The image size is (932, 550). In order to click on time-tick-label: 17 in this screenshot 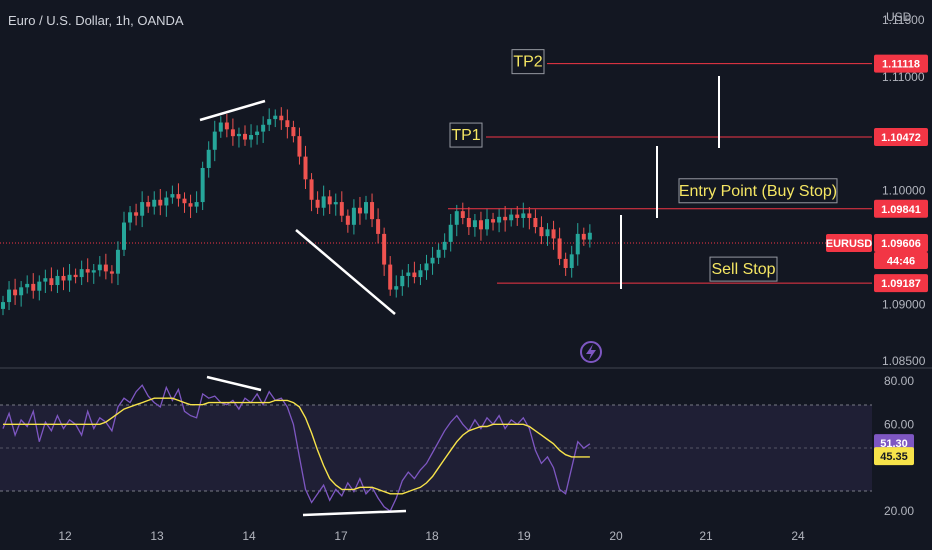, I will do `click(341, 536)`.